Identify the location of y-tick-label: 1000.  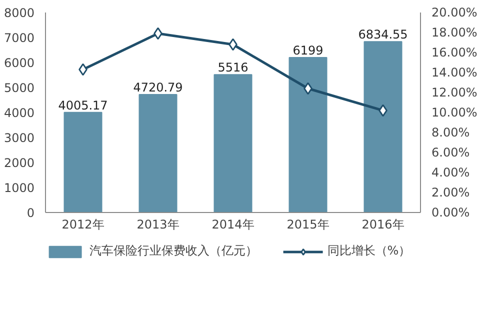
(19, 188).